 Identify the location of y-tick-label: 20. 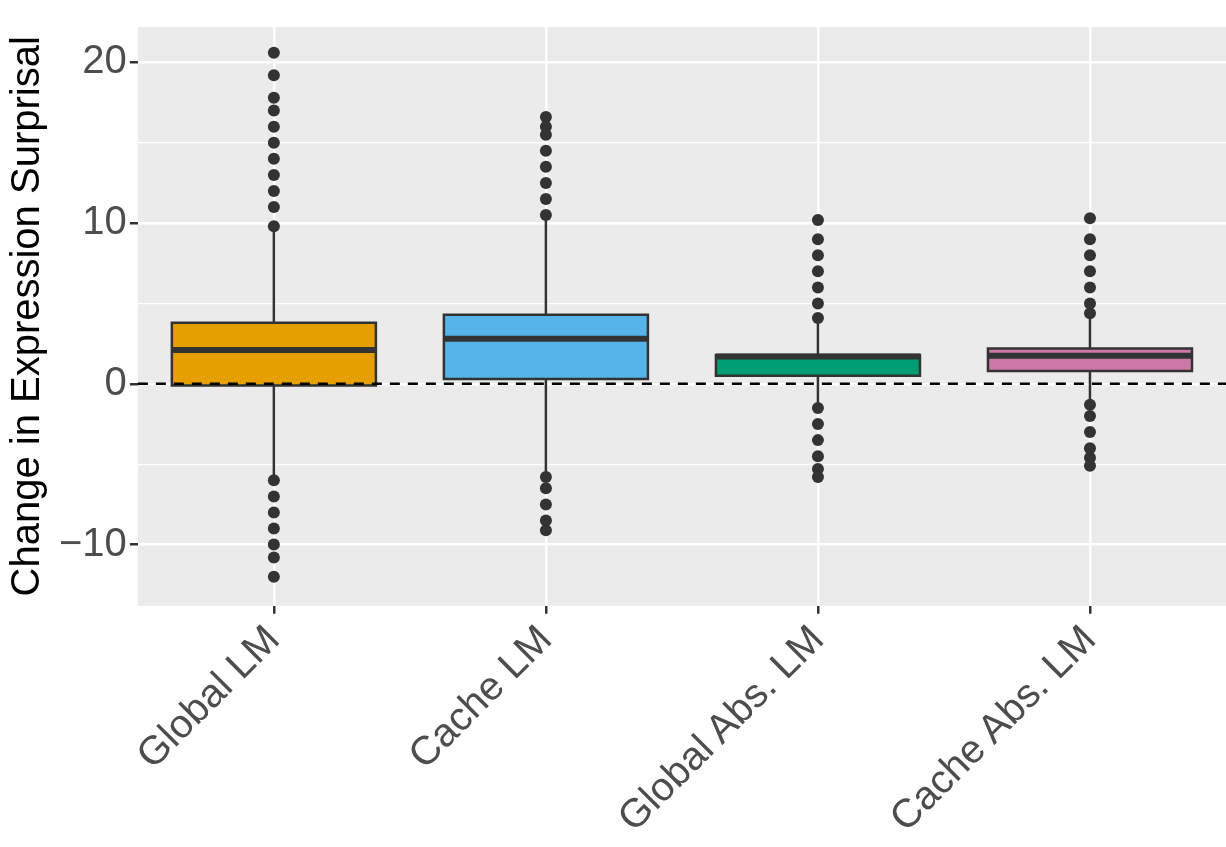
(104, 59).